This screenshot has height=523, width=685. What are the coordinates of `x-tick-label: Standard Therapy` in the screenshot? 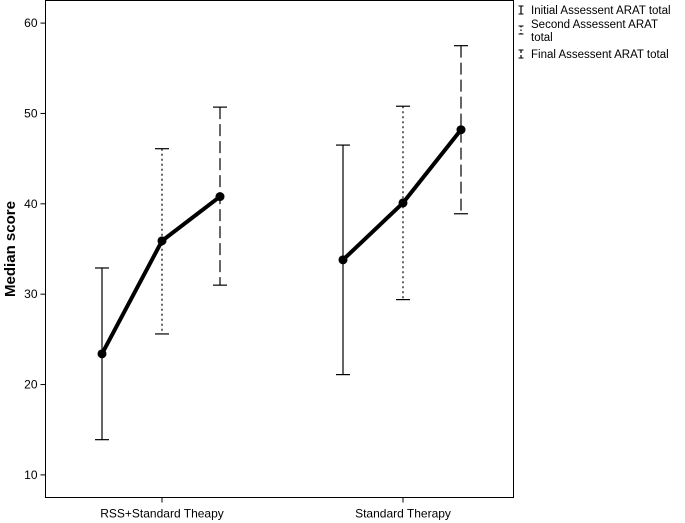 It's located at (403, 514).